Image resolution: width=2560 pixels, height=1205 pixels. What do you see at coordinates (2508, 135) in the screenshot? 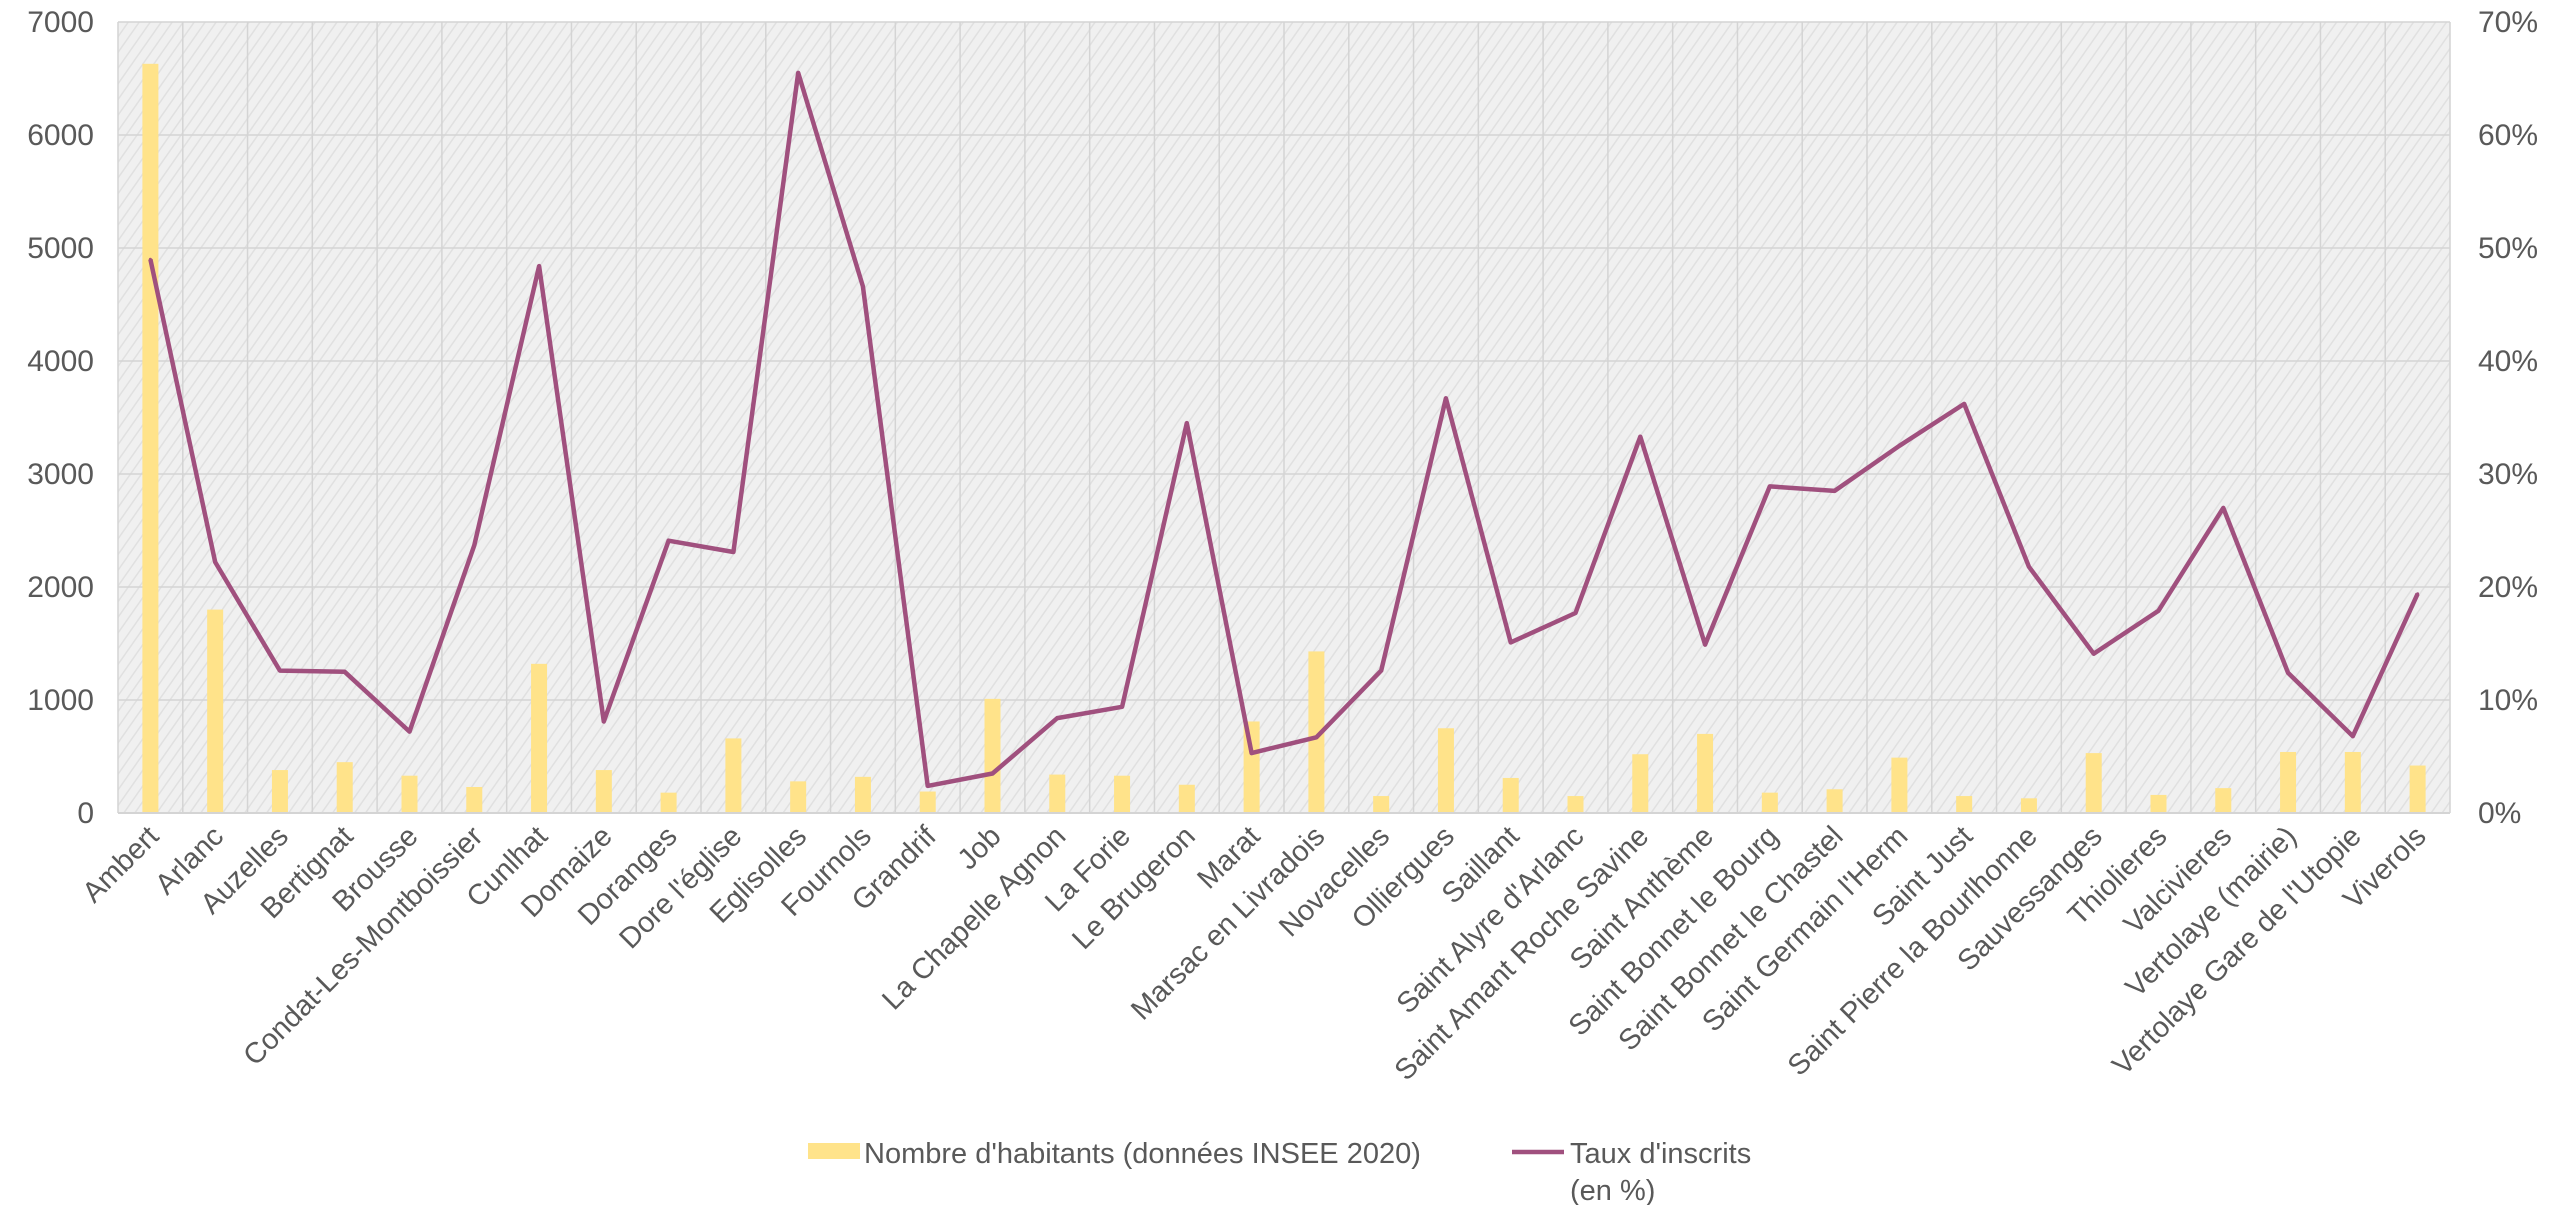
I see `right-tick-label: 60%` at bounding box center [2508, 135].